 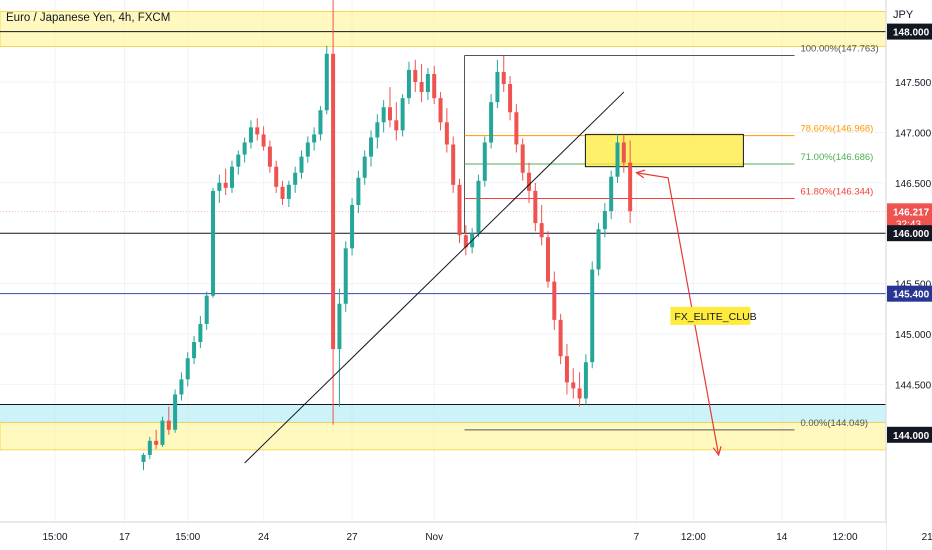 I want to click on price-axis-background, so click(x=909, y=275).